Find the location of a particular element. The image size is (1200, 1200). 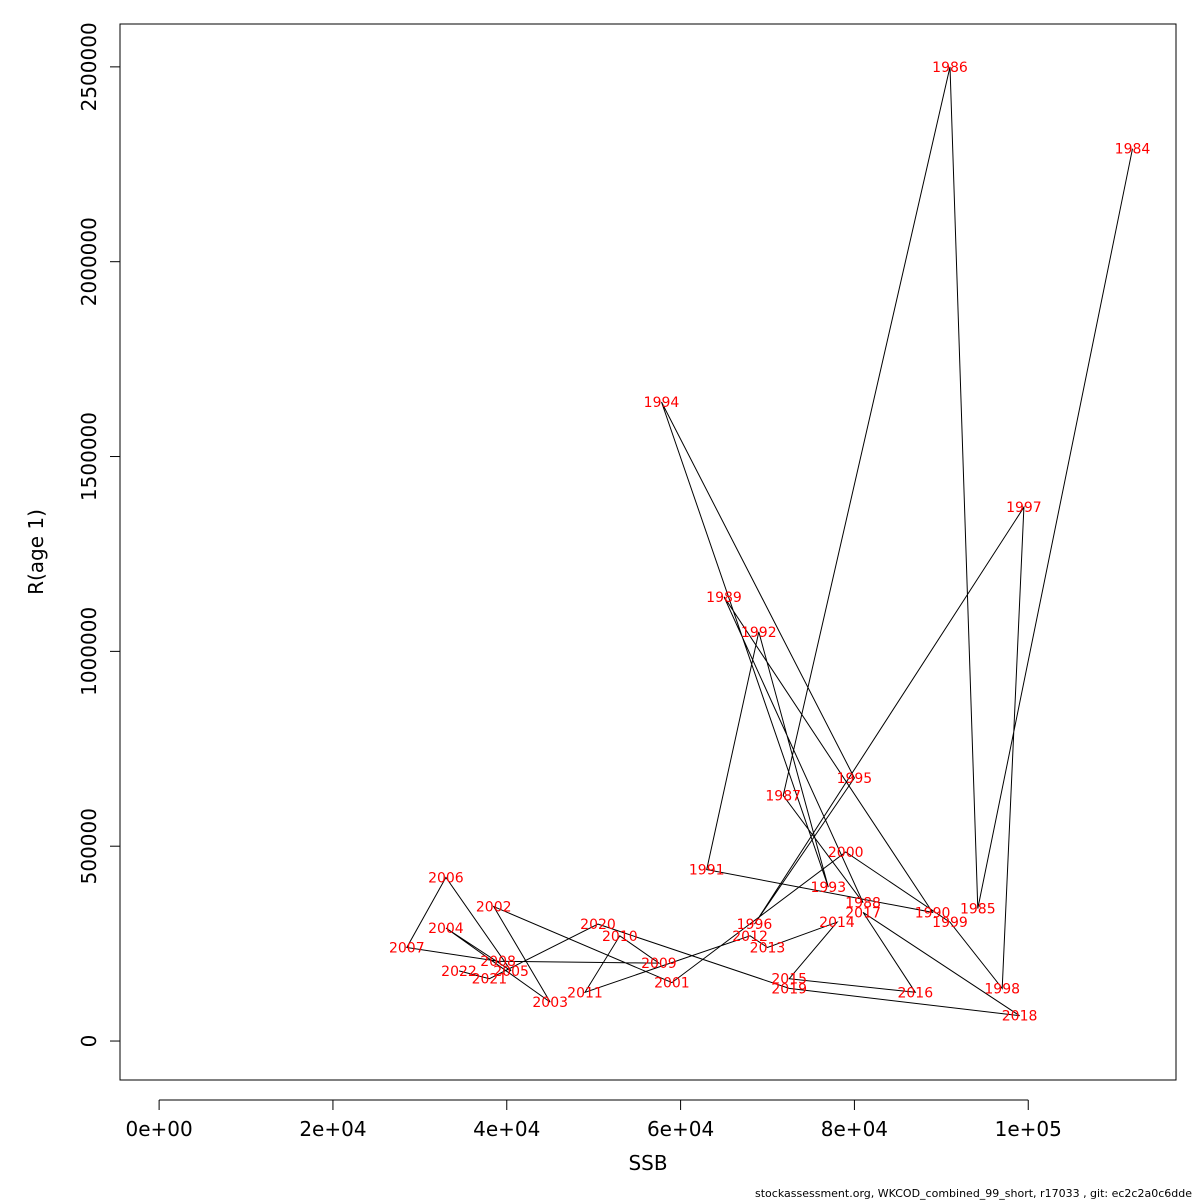

point-label-1986: 1986 is located at coordinates (950, 68).